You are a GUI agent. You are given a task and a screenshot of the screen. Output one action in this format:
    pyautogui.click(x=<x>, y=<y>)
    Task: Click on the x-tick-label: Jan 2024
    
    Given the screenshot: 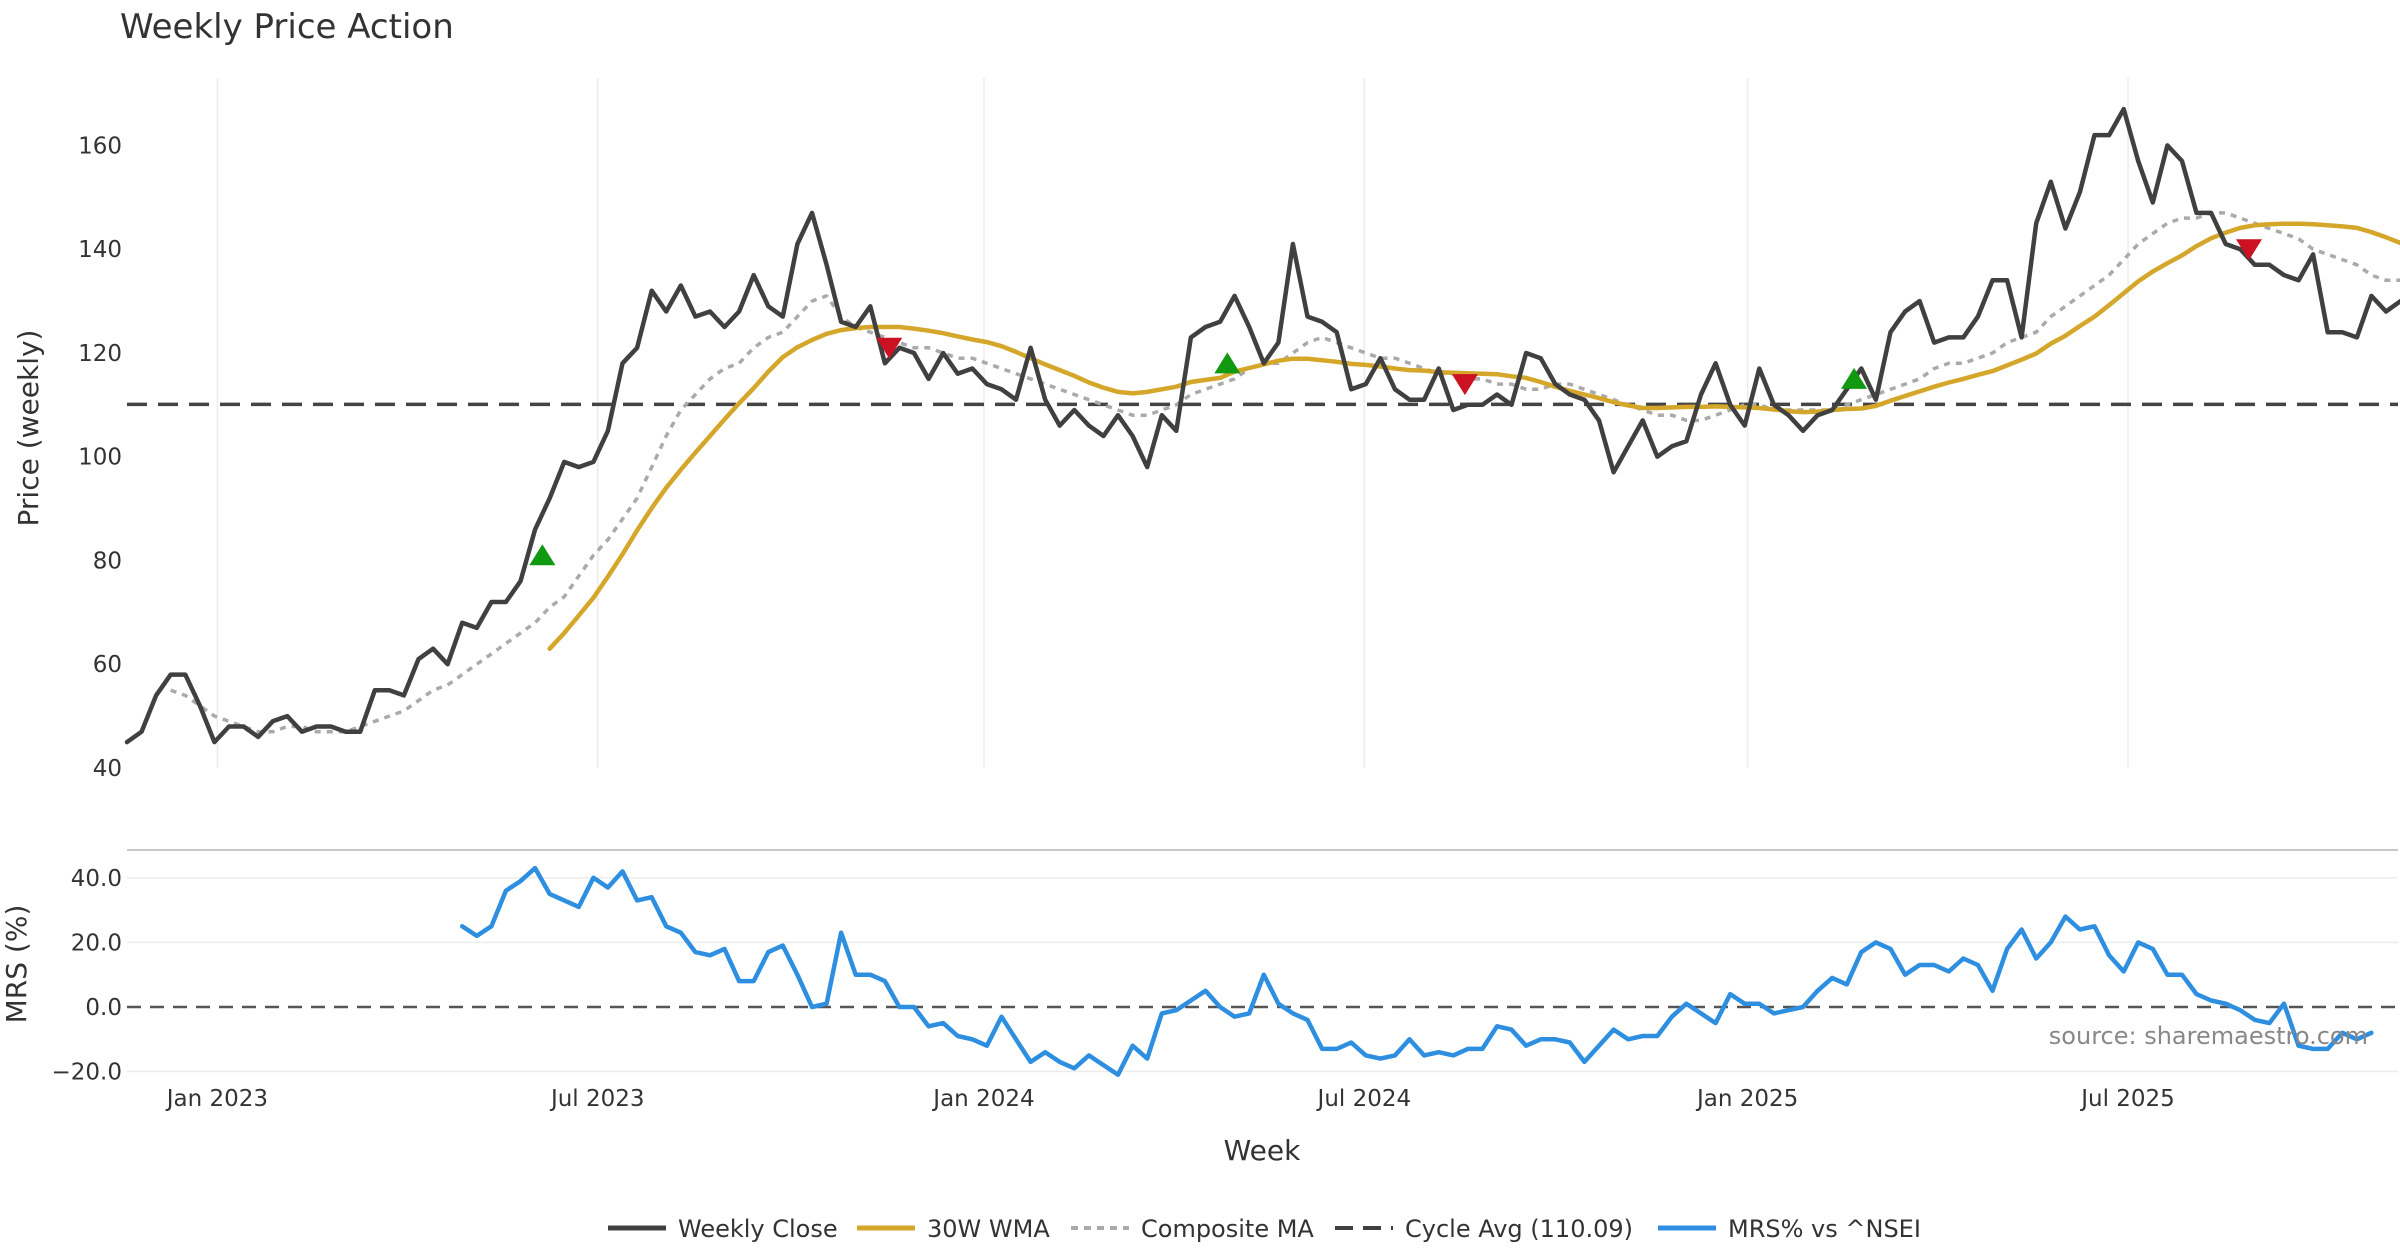 What is the action you would take?
    pyautogui.click(x=982, y=1099)
    